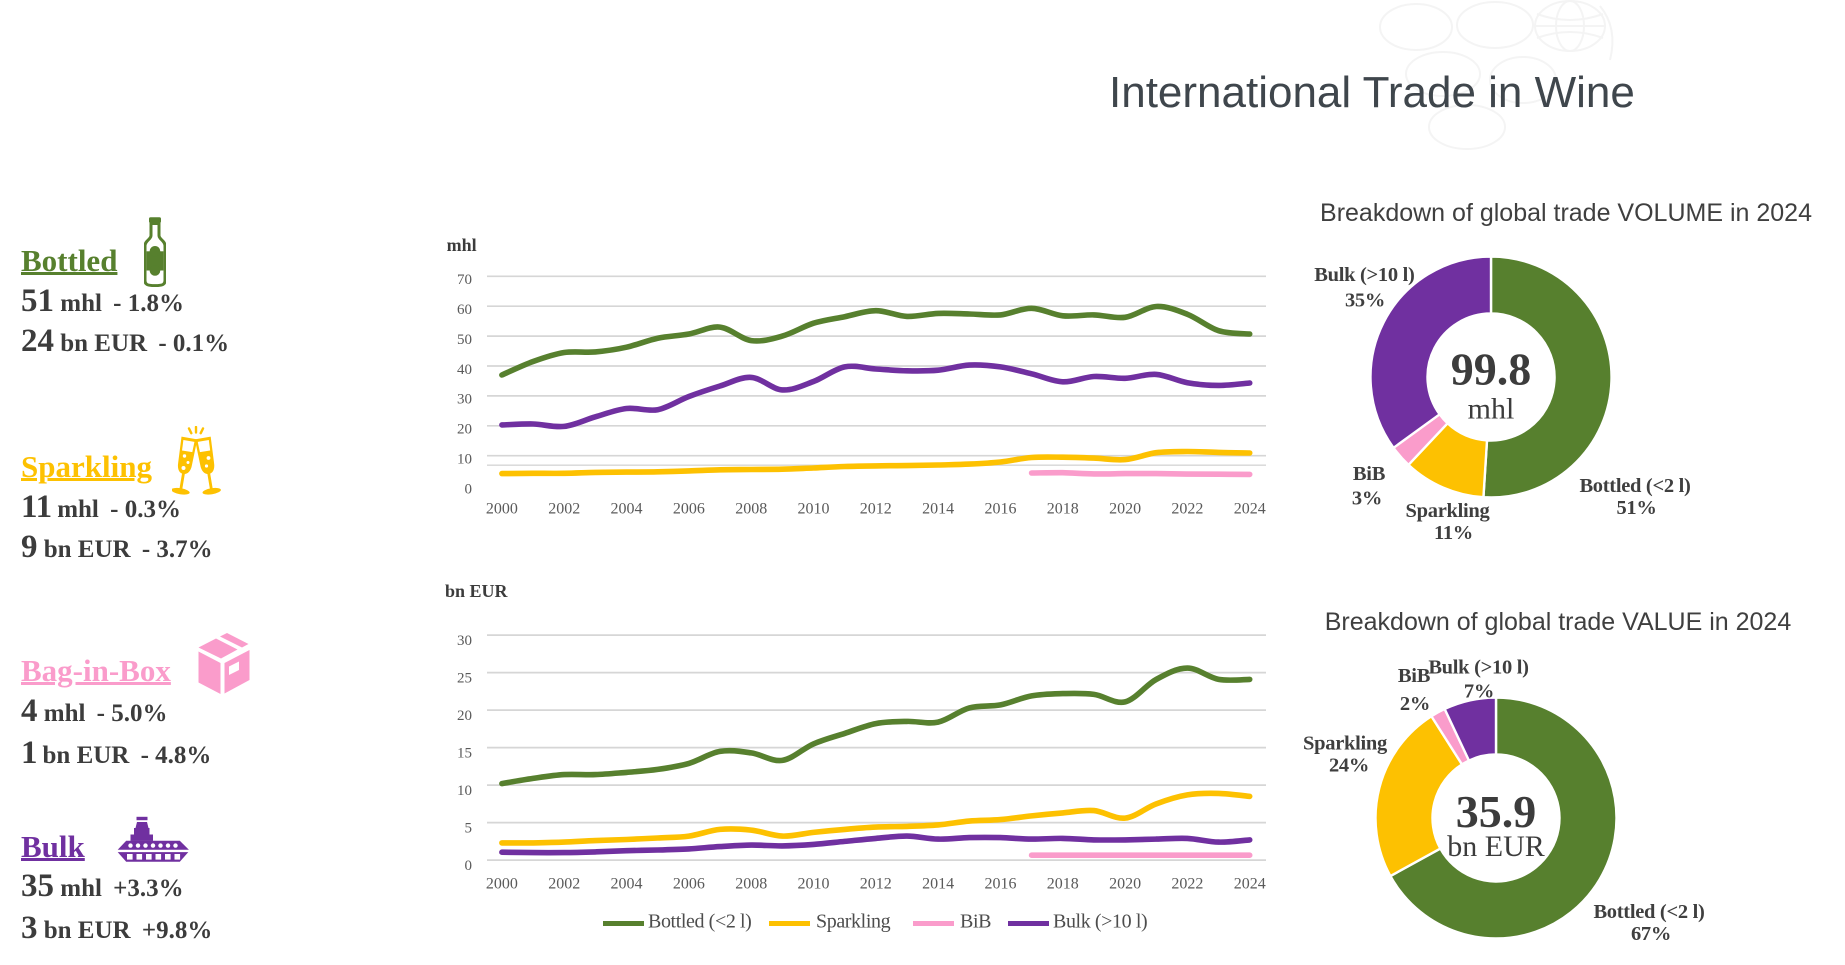  What do you see at coordinates (464, 370) in the screenshot?
I see `svg-text: 40` at bounding box center [464, 370].